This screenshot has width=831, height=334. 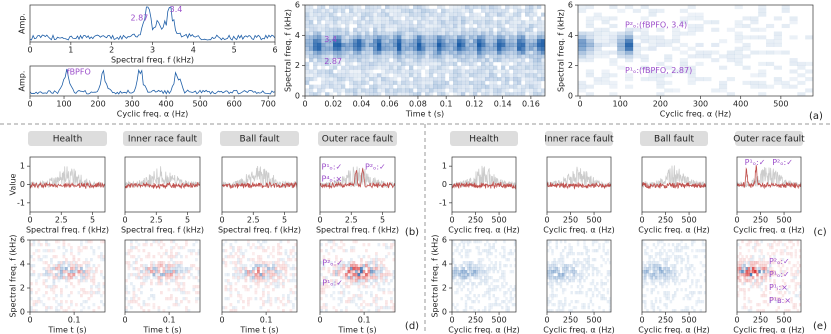 What do you see at coordinates (484, 140) in the screenshot?
I see `panel-title: Health` at bounding box center [484, 140].